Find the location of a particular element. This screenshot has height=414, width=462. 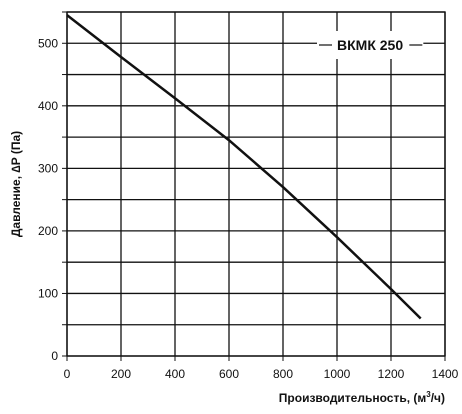

y-tick-label: 200 is located at coordinates (48, 231).